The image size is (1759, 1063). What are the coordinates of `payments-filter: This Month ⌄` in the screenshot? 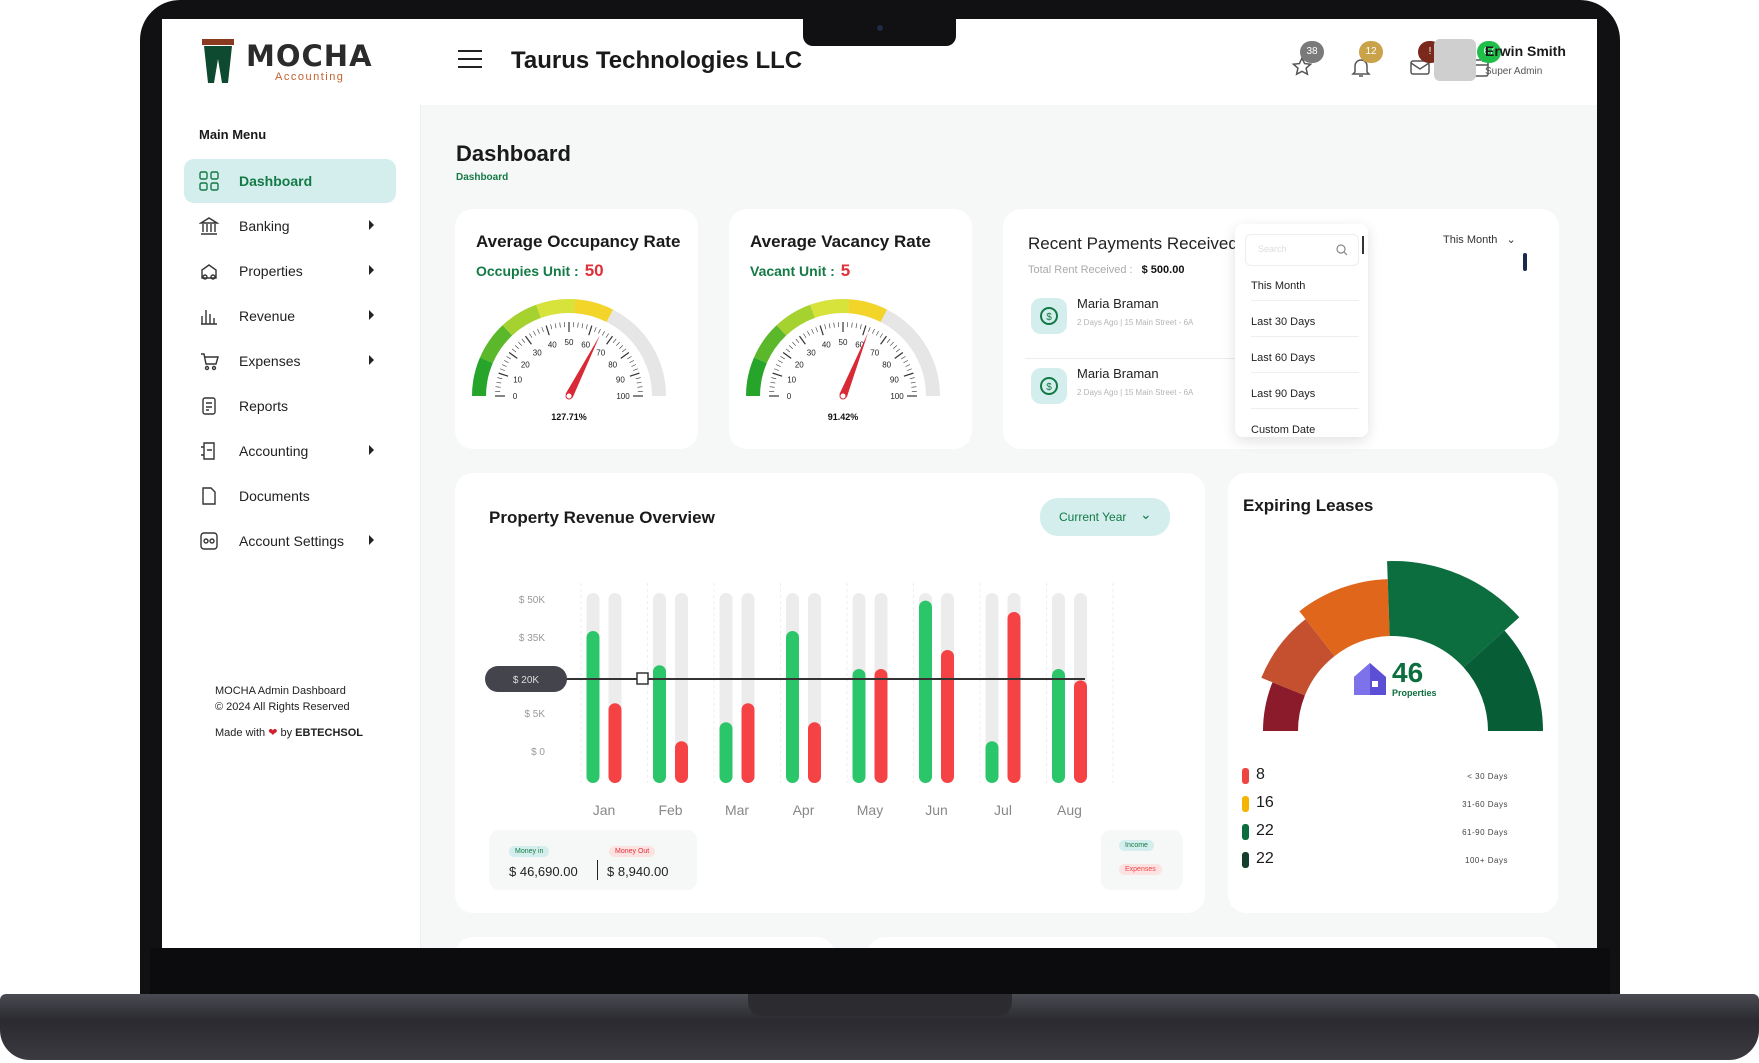 It's located at (1479, 239).